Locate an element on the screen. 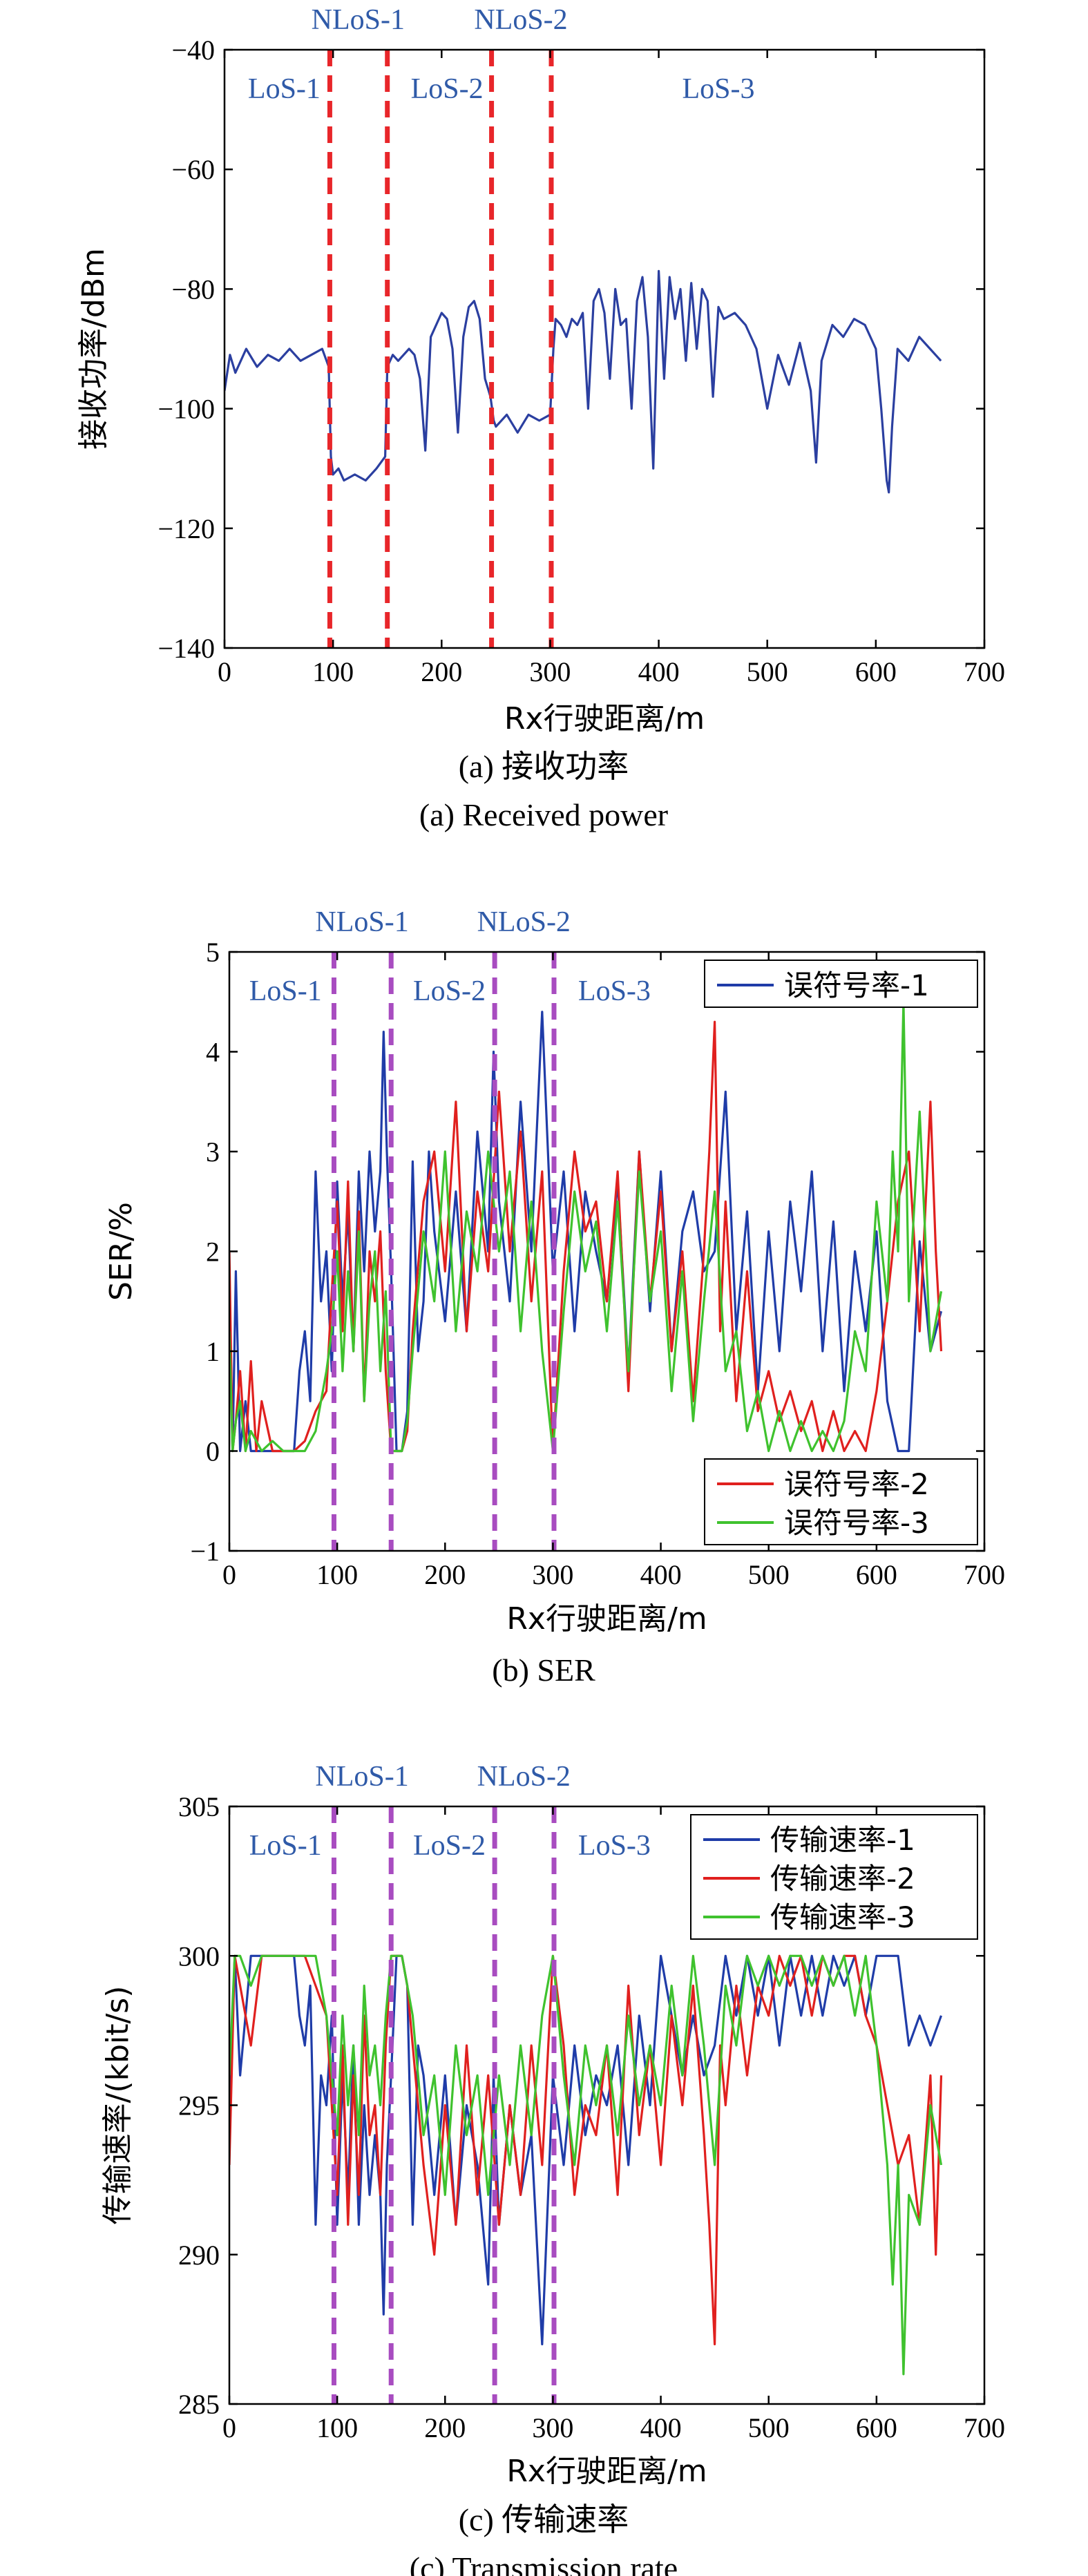 The image size is (1088, 2576). caption-en: (a) Received power is located at coordinates (543, 814).